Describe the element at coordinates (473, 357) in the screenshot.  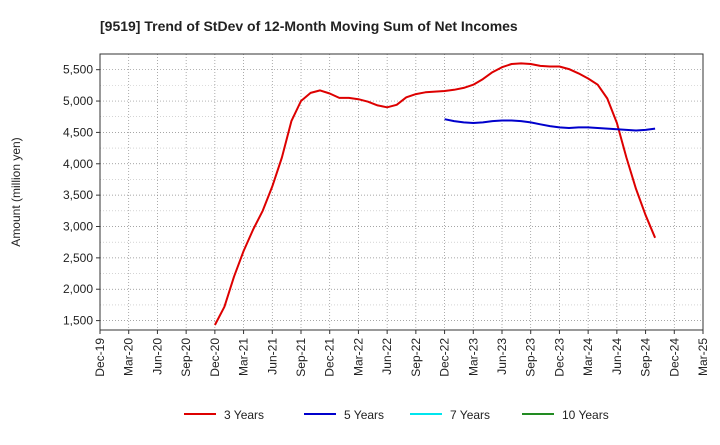
I see `x-tick-label: Mar-23` at that location.